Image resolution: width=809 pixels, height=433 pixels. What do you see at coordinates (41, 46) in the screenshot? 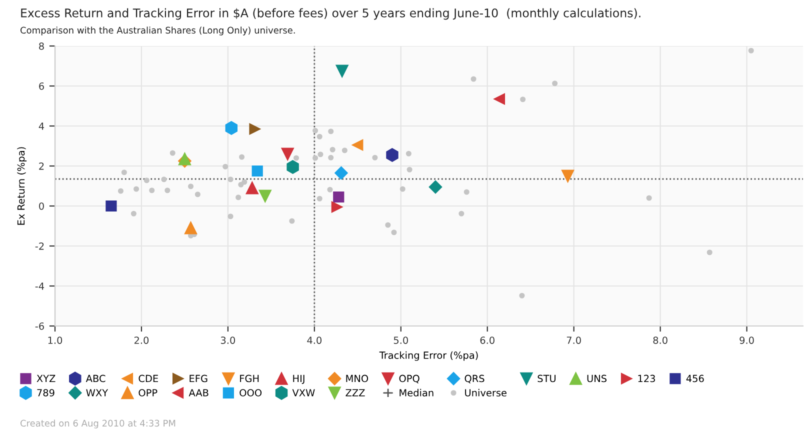
I see `y-tick-label: 8` at bounding box center [41, 46].